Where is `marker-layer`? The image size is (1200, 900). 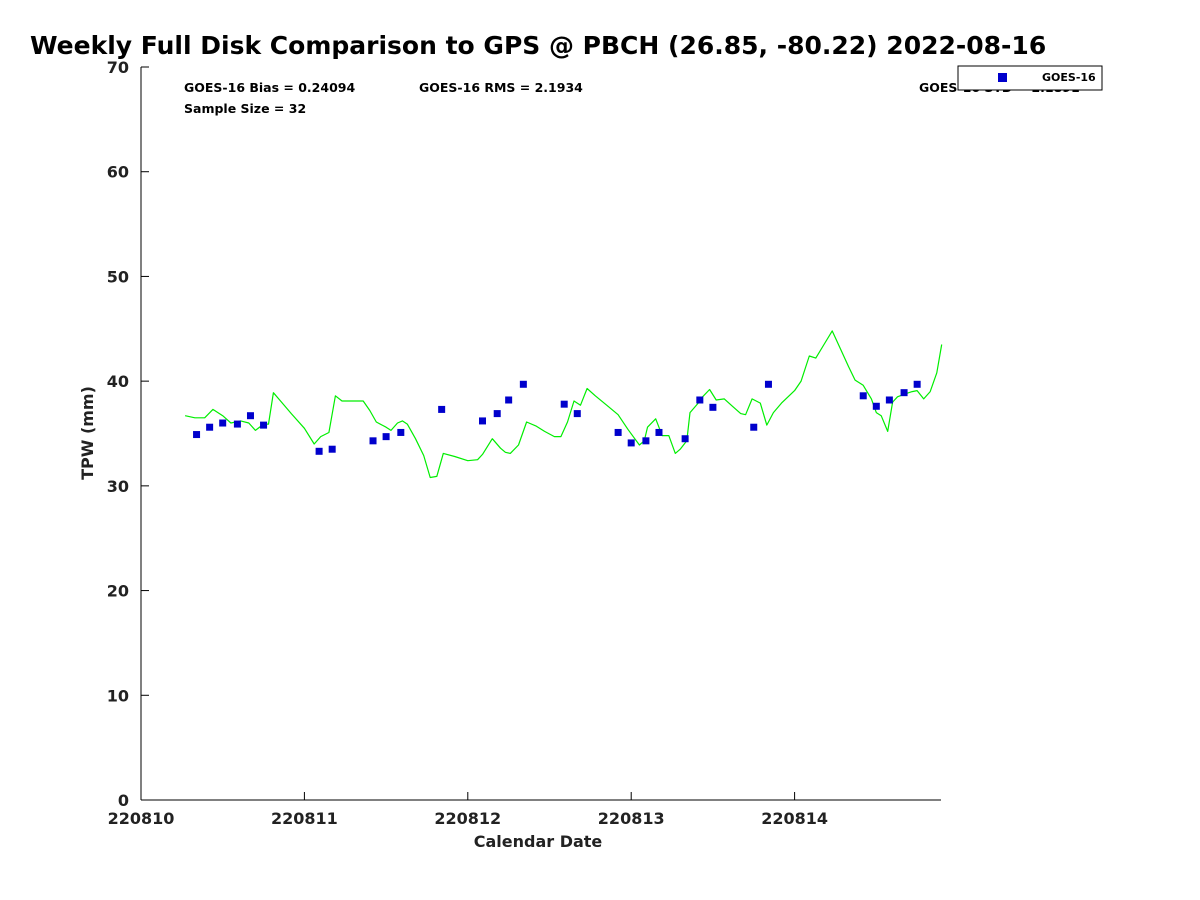 marker-layer is located at coordinates (557, 417).